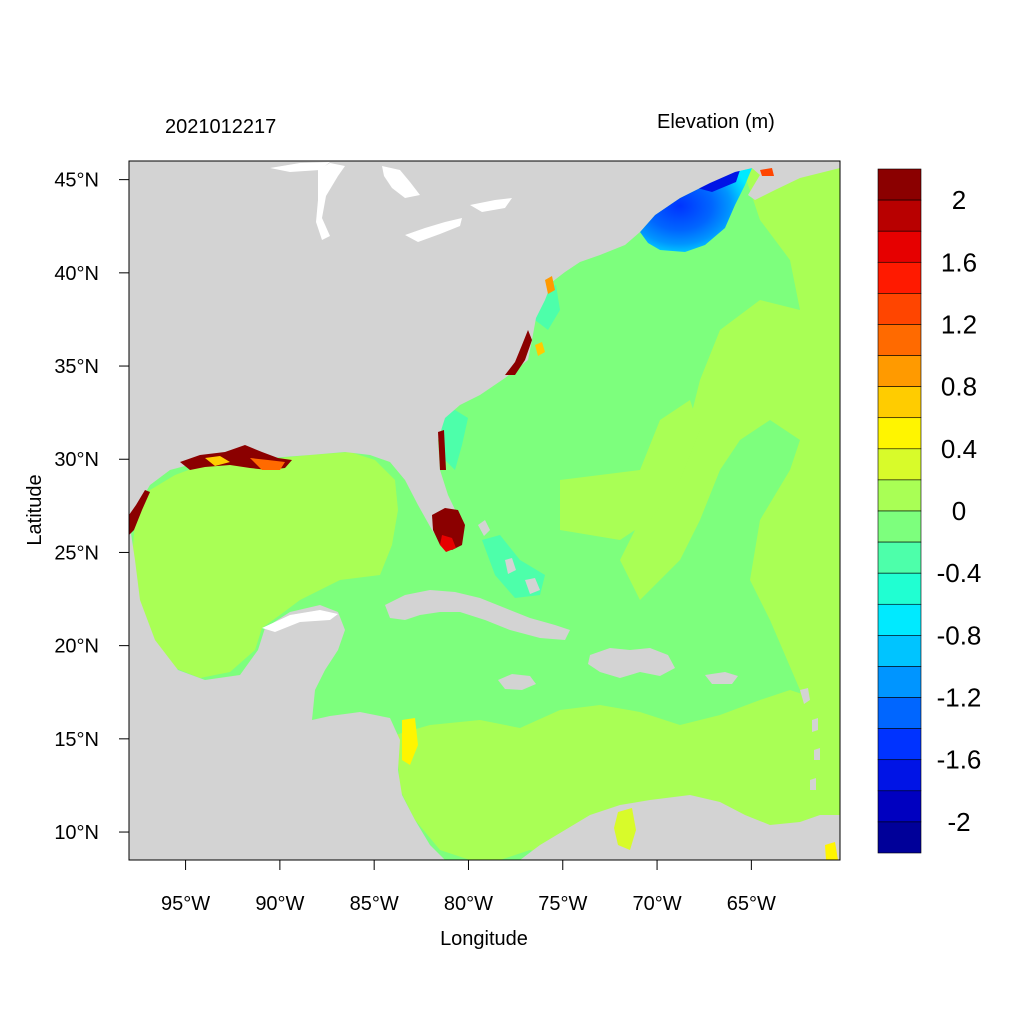 The width and height of the screenshot is (1024, 1024). Describe the element at coordinates (959, 635) in the screenshot. I see `colorbar-label: -0.8` at that location.